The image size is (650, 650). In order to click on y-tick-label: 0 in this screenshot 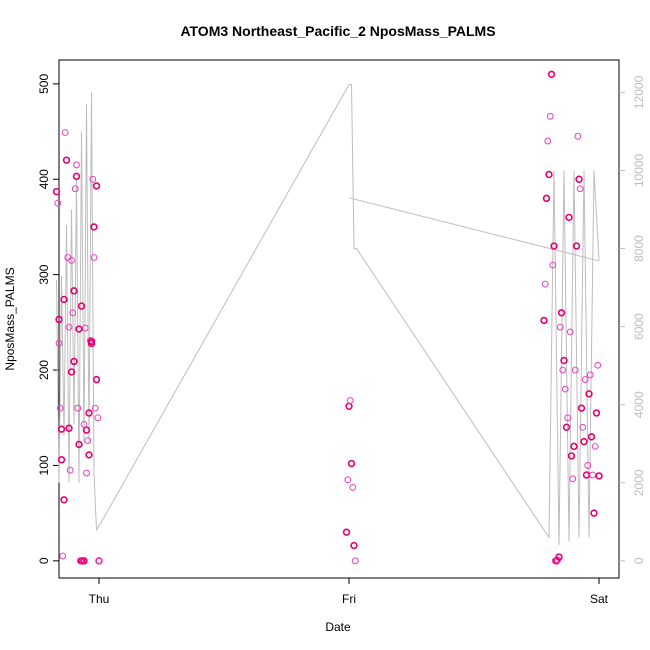, I will do `click(44, 560)`.